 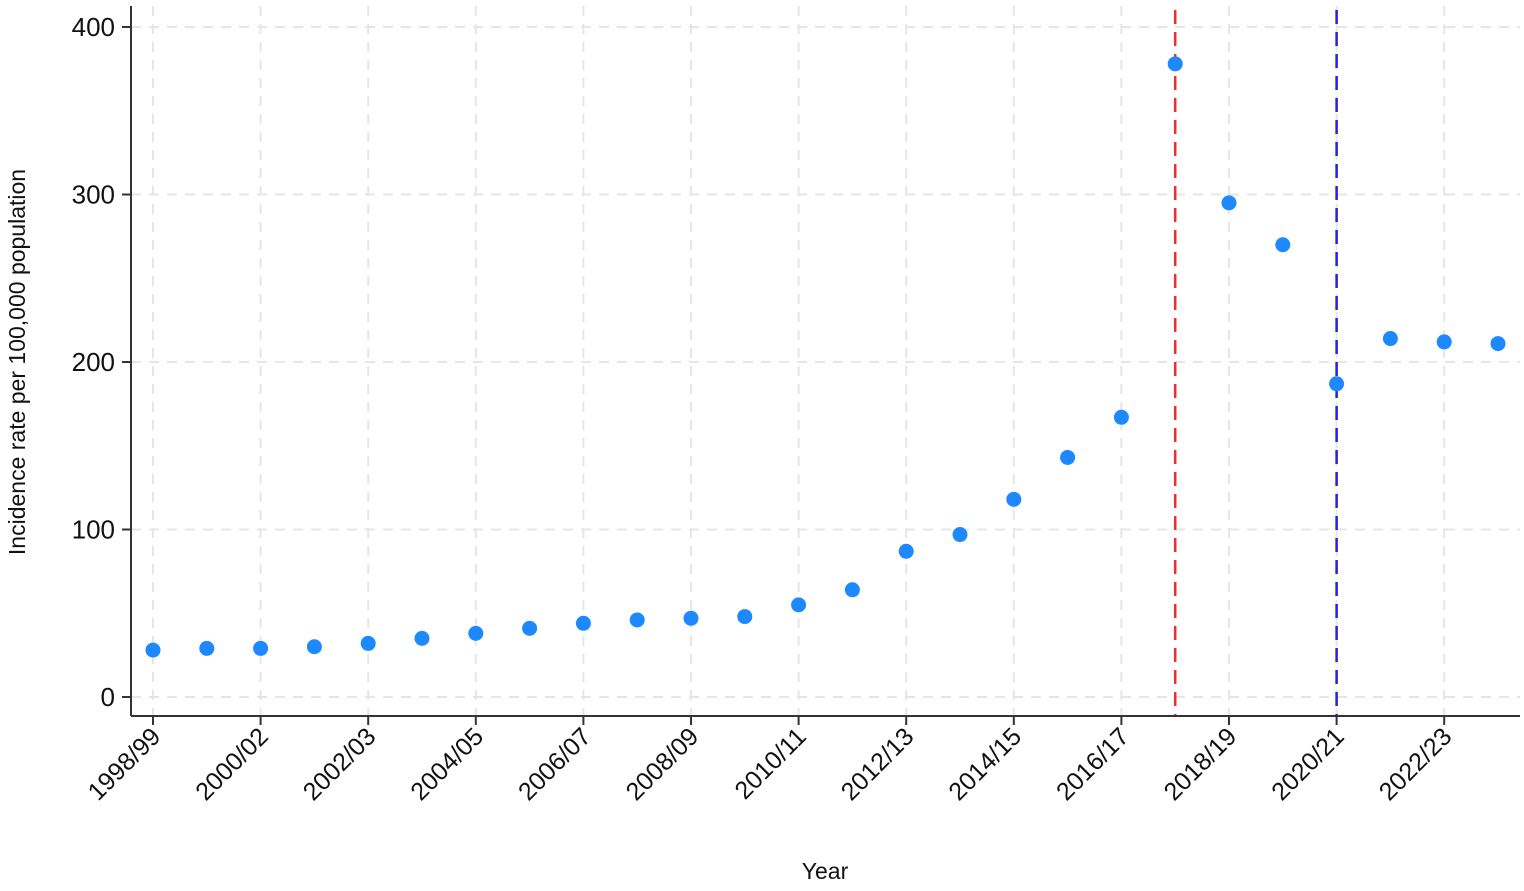 What do you see at coordinates (555, 764) in the screenshot?
I see `x-tick-label-4: 2006/07` at bounding box center [555, 764].